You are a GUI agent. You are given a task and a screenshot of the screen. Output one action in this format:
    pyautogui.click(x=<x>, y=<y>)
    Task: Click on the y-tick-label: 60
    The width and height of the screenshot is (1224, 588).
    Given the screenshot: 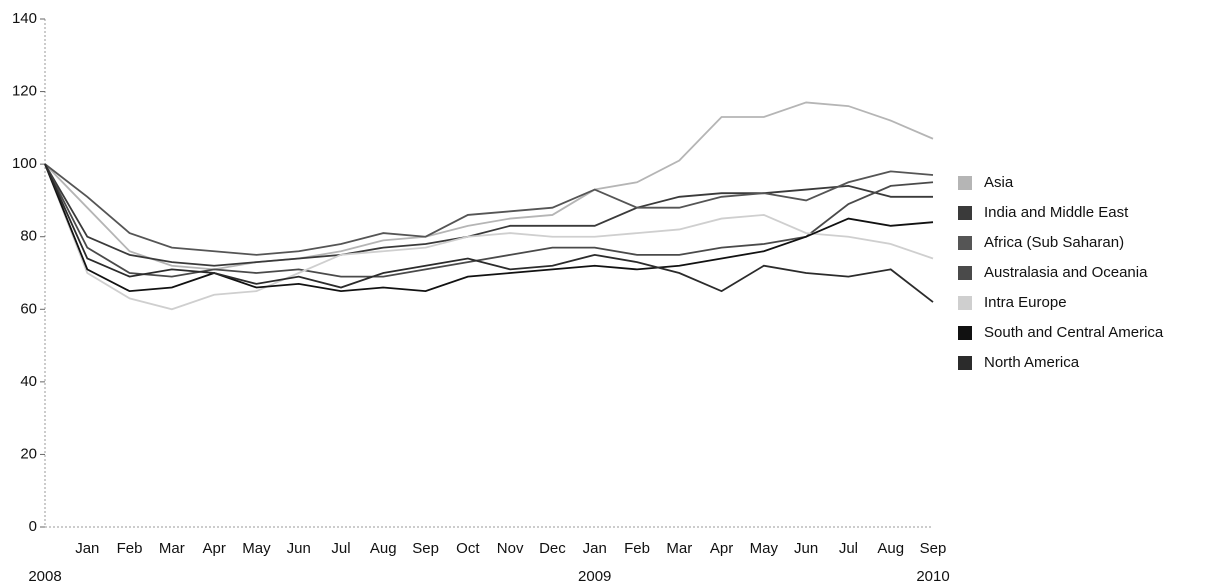 What is the action you would take?
    pyautogui.click(x=28, y=308)
    